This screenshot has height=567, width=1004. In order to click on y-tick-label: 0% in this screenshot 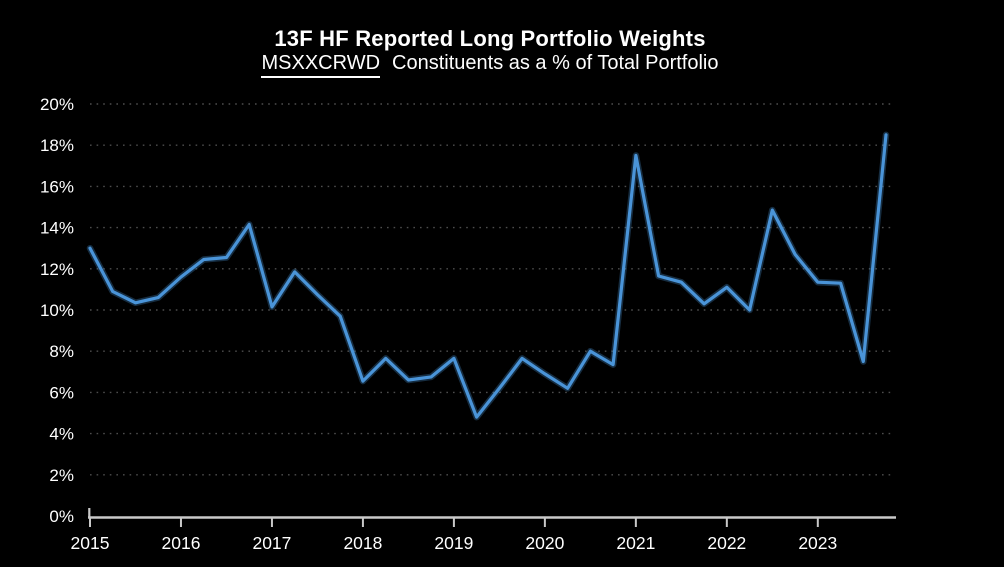, I will do `click(61, 516)`.